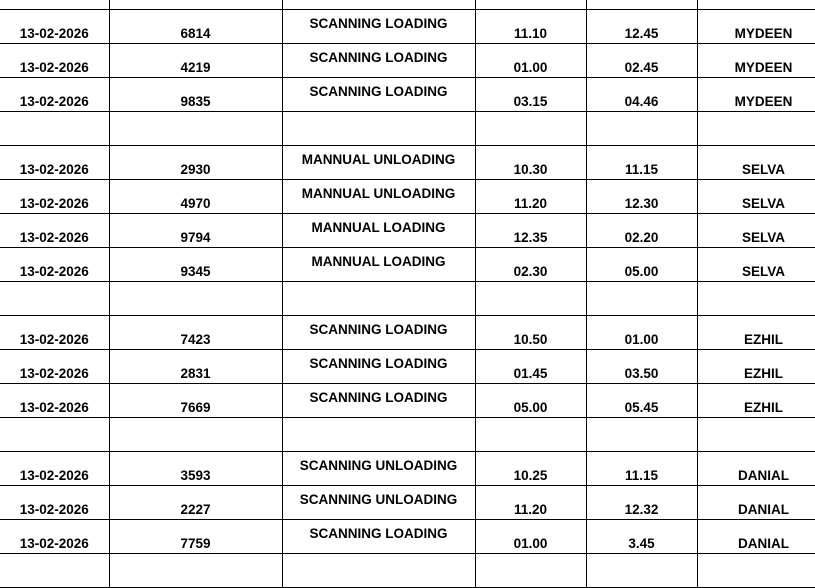 Image resolution: width=815 pixels, height=588 pixels. Describe the element at coordinates (195, 94) in the screenshot. I see `id-cell: 9835` at that location.